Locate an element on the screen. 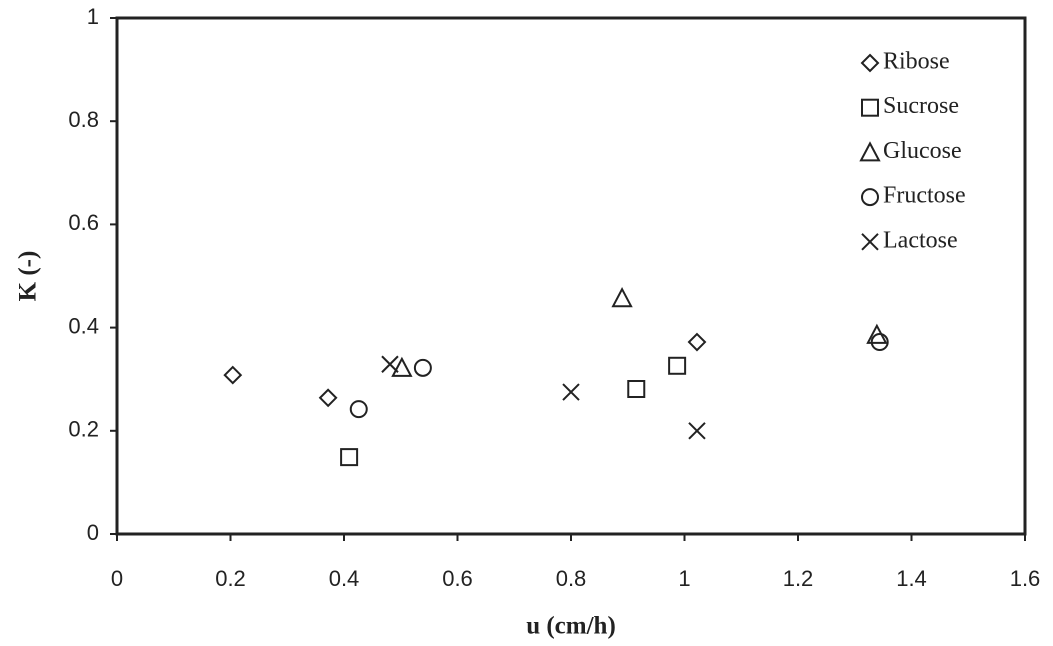  legend-label: Fructose is located at coordinates (924, 196).